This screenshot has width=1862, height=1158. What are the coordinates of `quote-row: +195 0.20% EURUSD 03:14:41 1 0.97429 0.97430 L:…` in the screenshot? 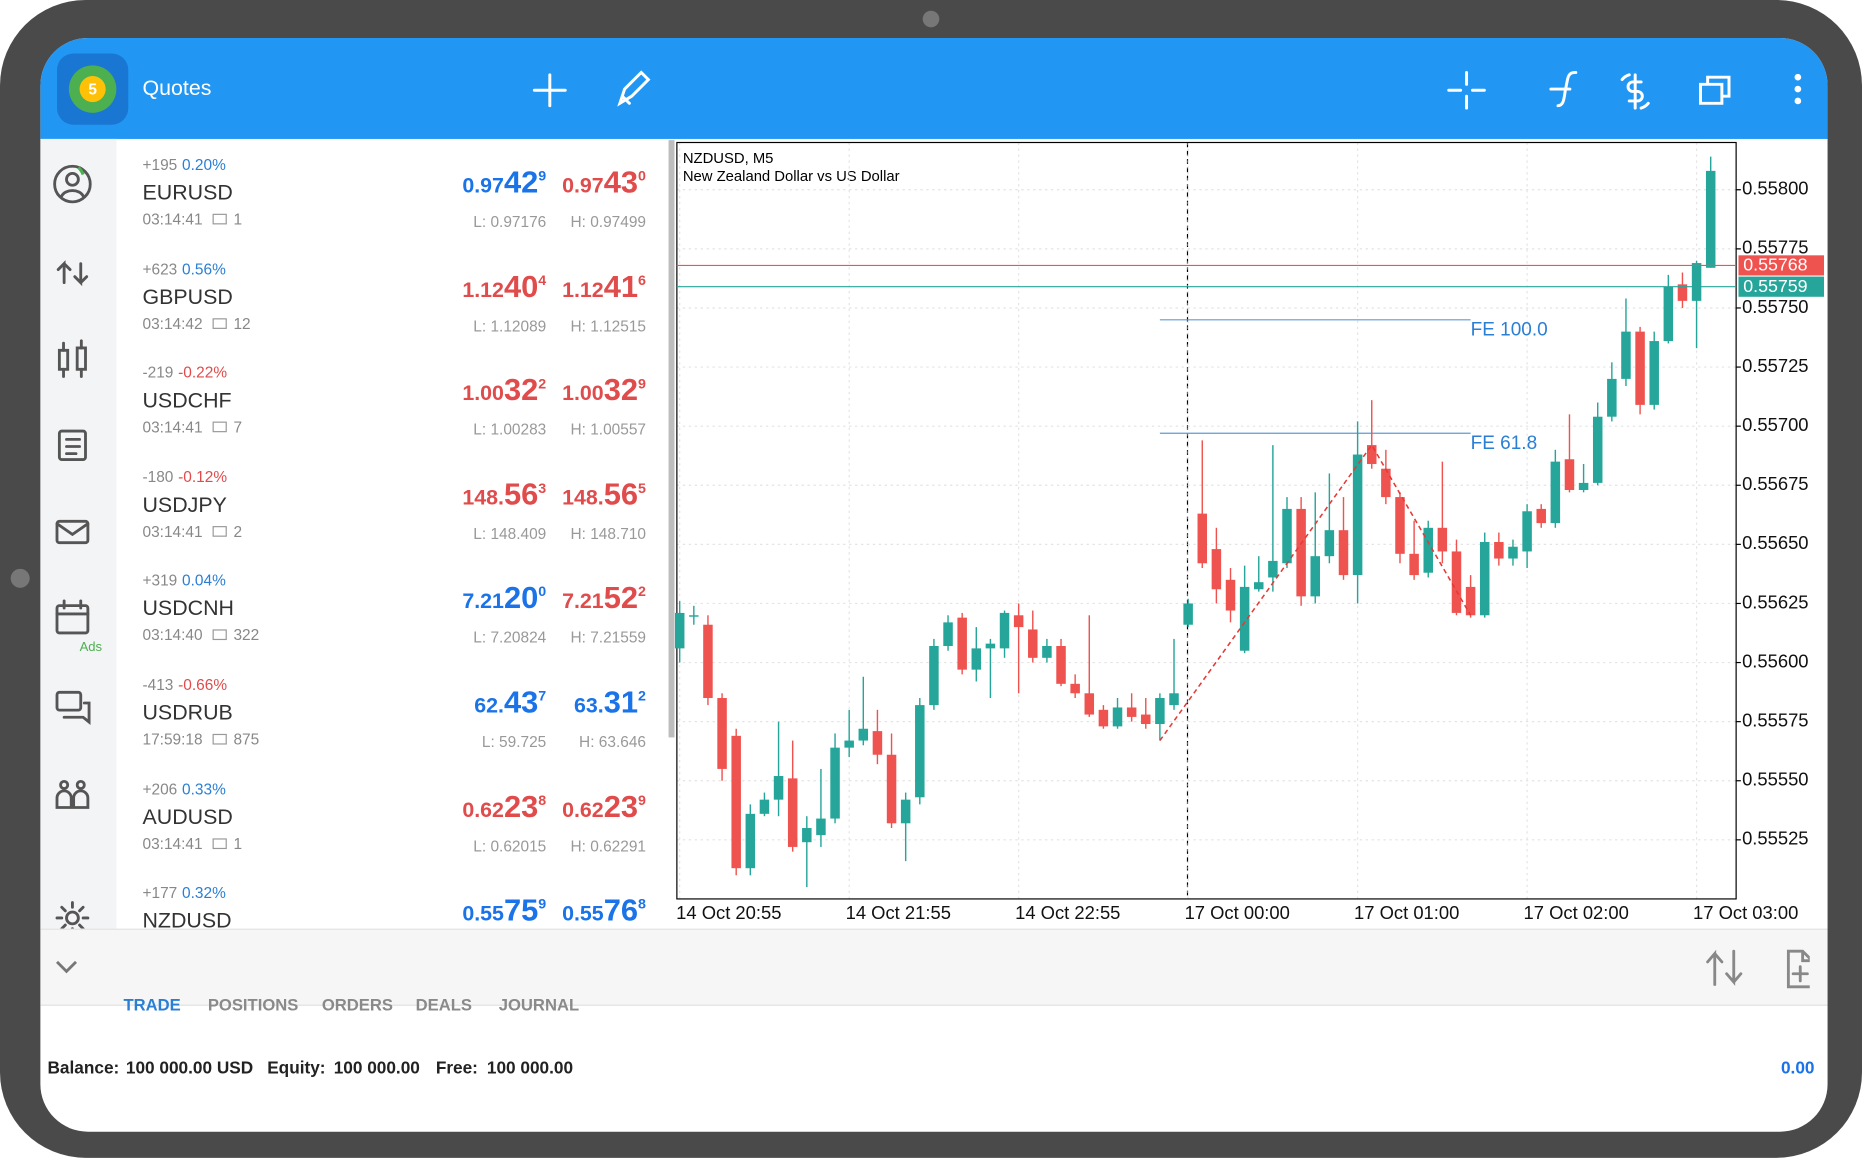 It's located at (392, 191).